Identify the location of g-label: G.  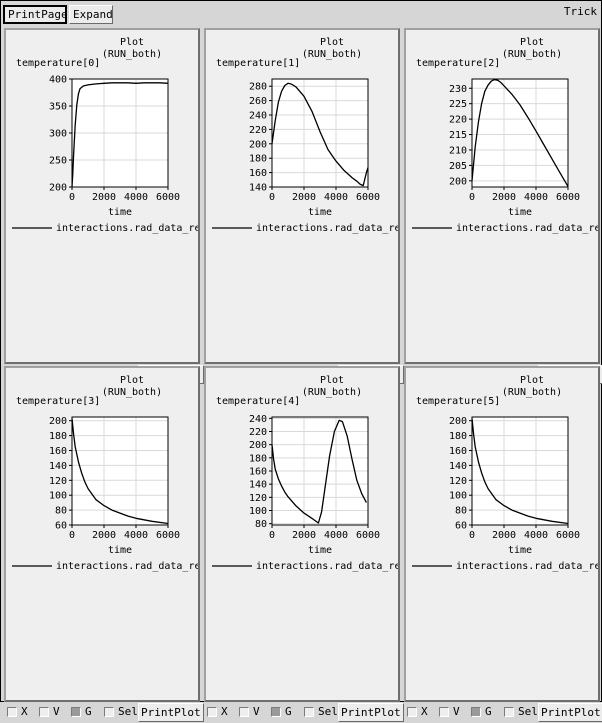
(88, 711).